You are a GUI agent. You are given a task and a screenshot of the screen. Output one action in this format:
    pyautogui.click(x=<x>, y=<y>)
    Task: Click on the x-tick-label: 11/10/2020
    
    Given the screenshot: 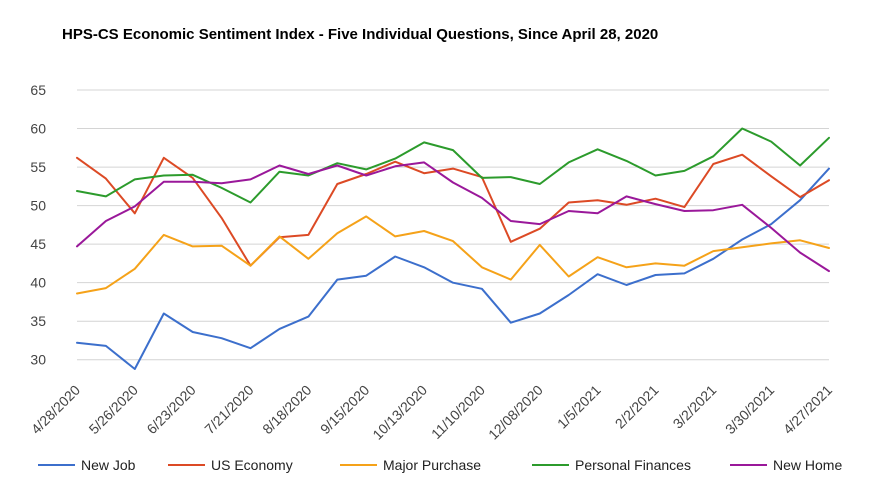 What is the action you would take?
    pyautogui.click(x=458, y=412)
    